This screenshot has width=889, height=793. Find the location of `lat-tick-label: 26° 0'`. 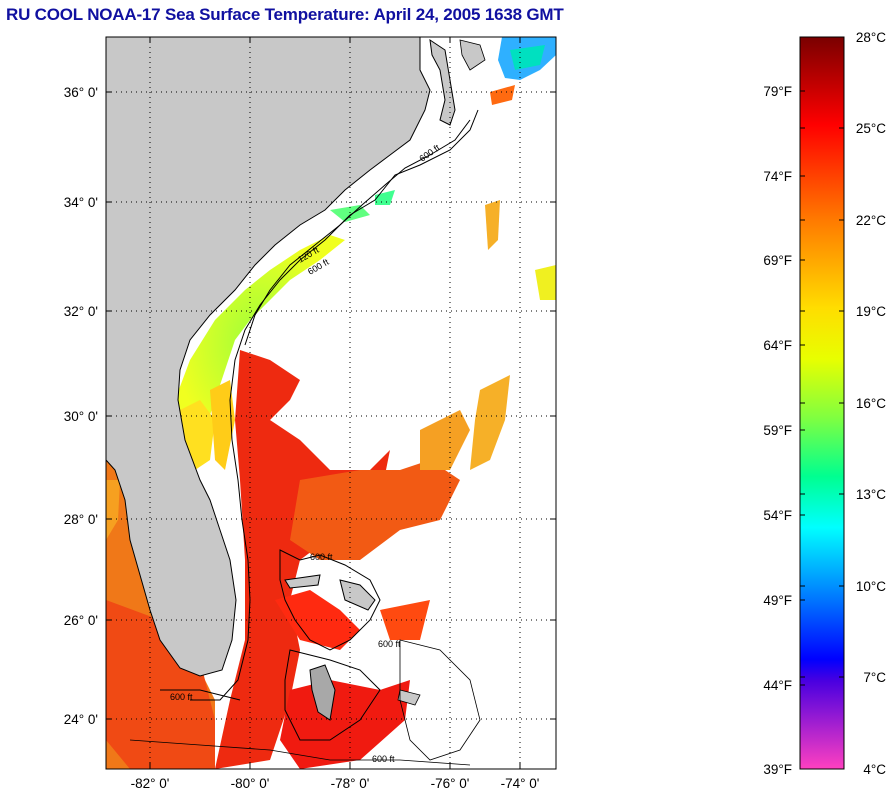

lat-tick-label: 26° 0' is located at coordinates (81, 620).